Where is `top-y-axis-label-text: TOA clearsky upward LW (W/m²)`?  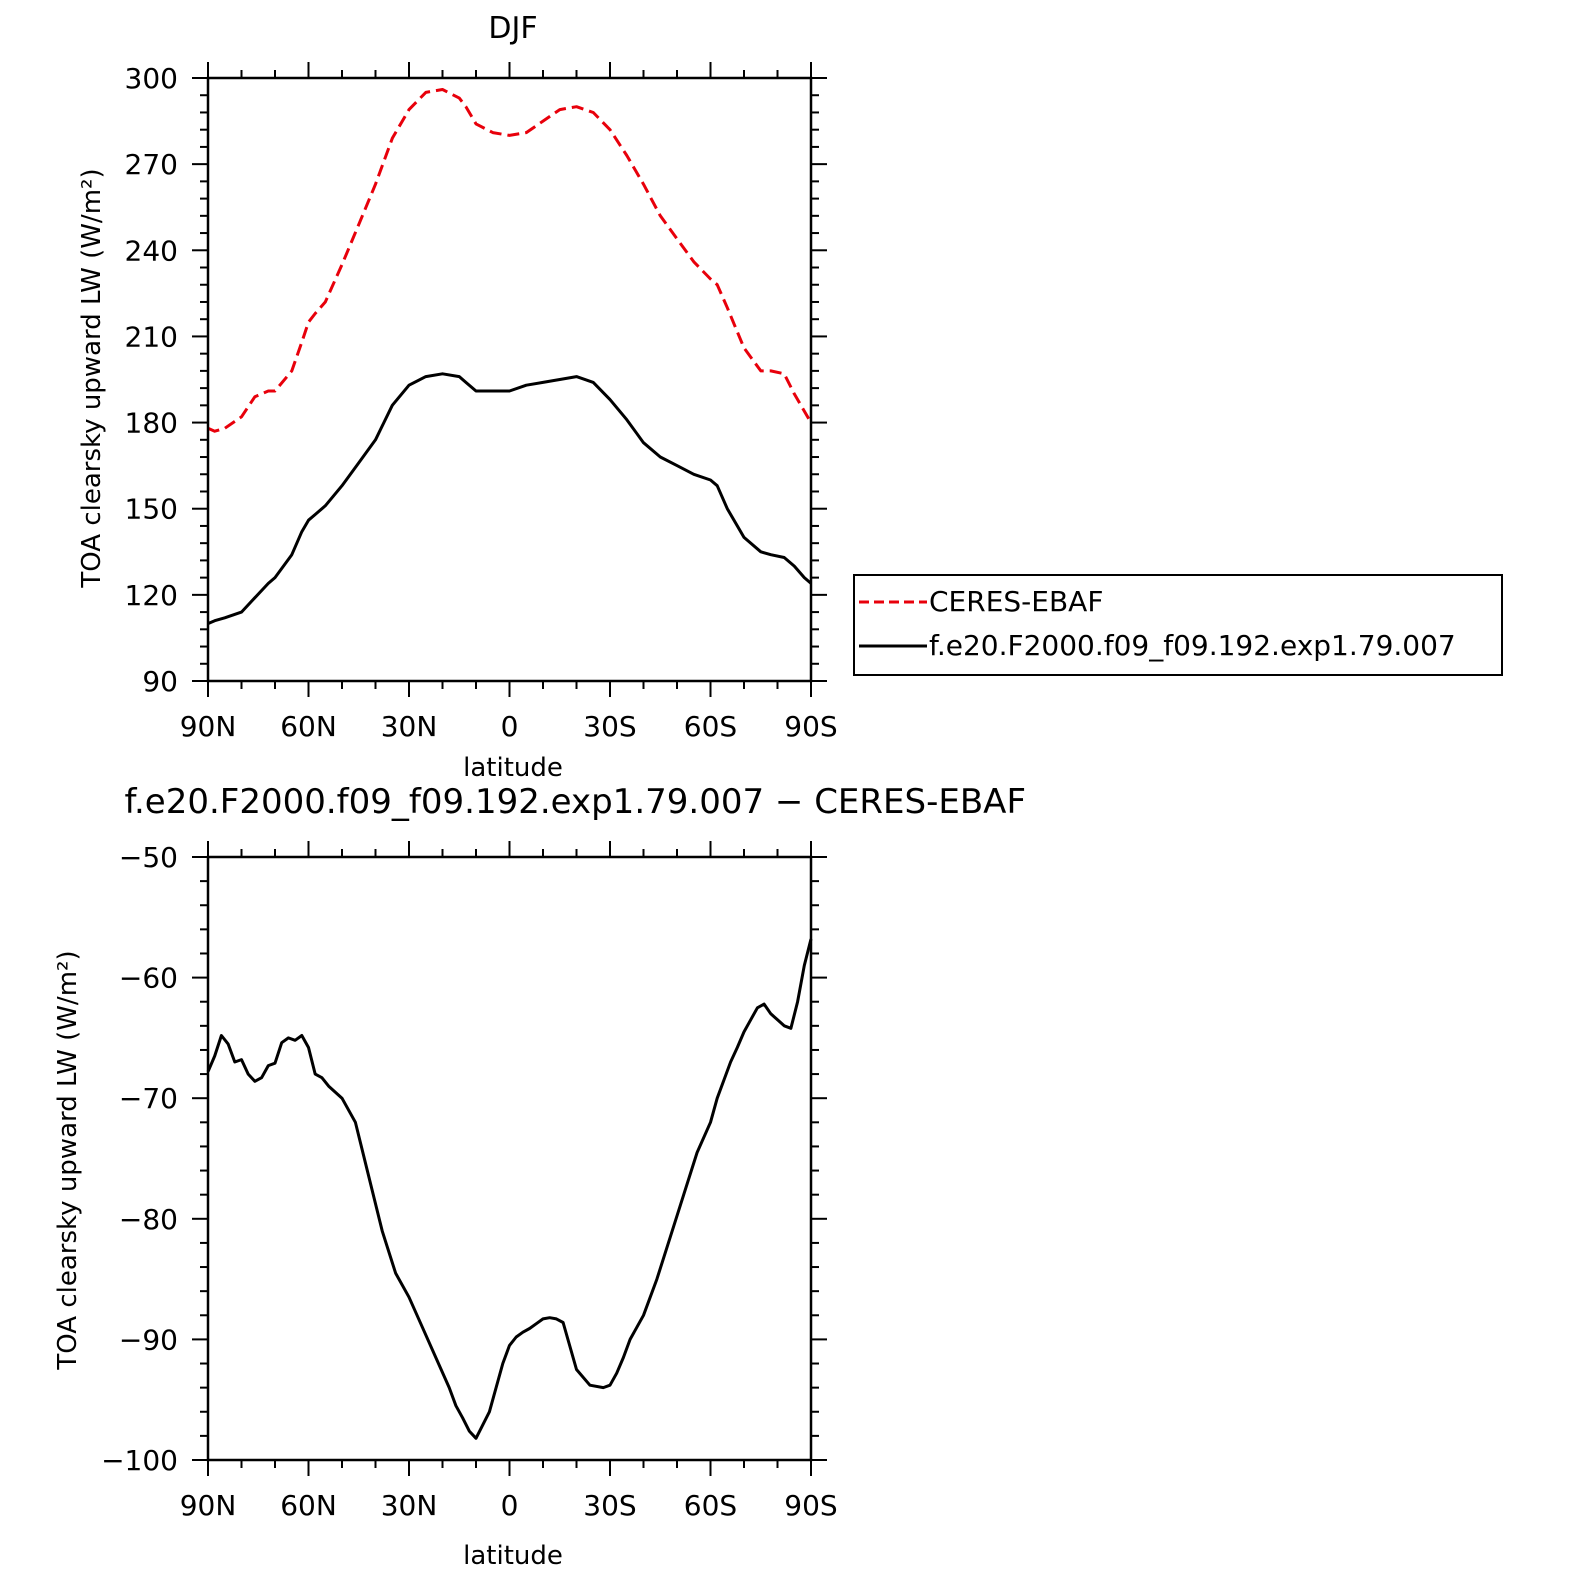 top-y-axis-label-text: TOA clearsky upward LW (W/m²) is located at coordinates (92, 378).